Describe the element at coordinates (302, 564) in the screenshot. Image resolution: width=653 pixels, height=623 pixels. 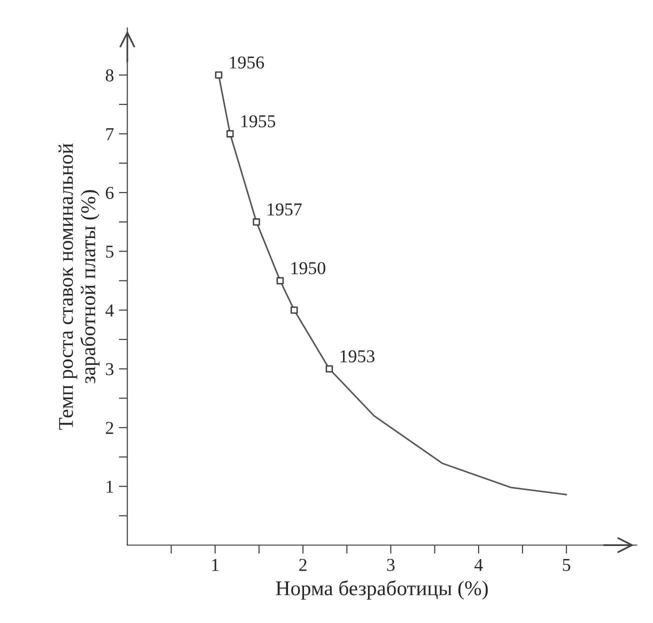
I see `x-tick-label: 2` at that location.